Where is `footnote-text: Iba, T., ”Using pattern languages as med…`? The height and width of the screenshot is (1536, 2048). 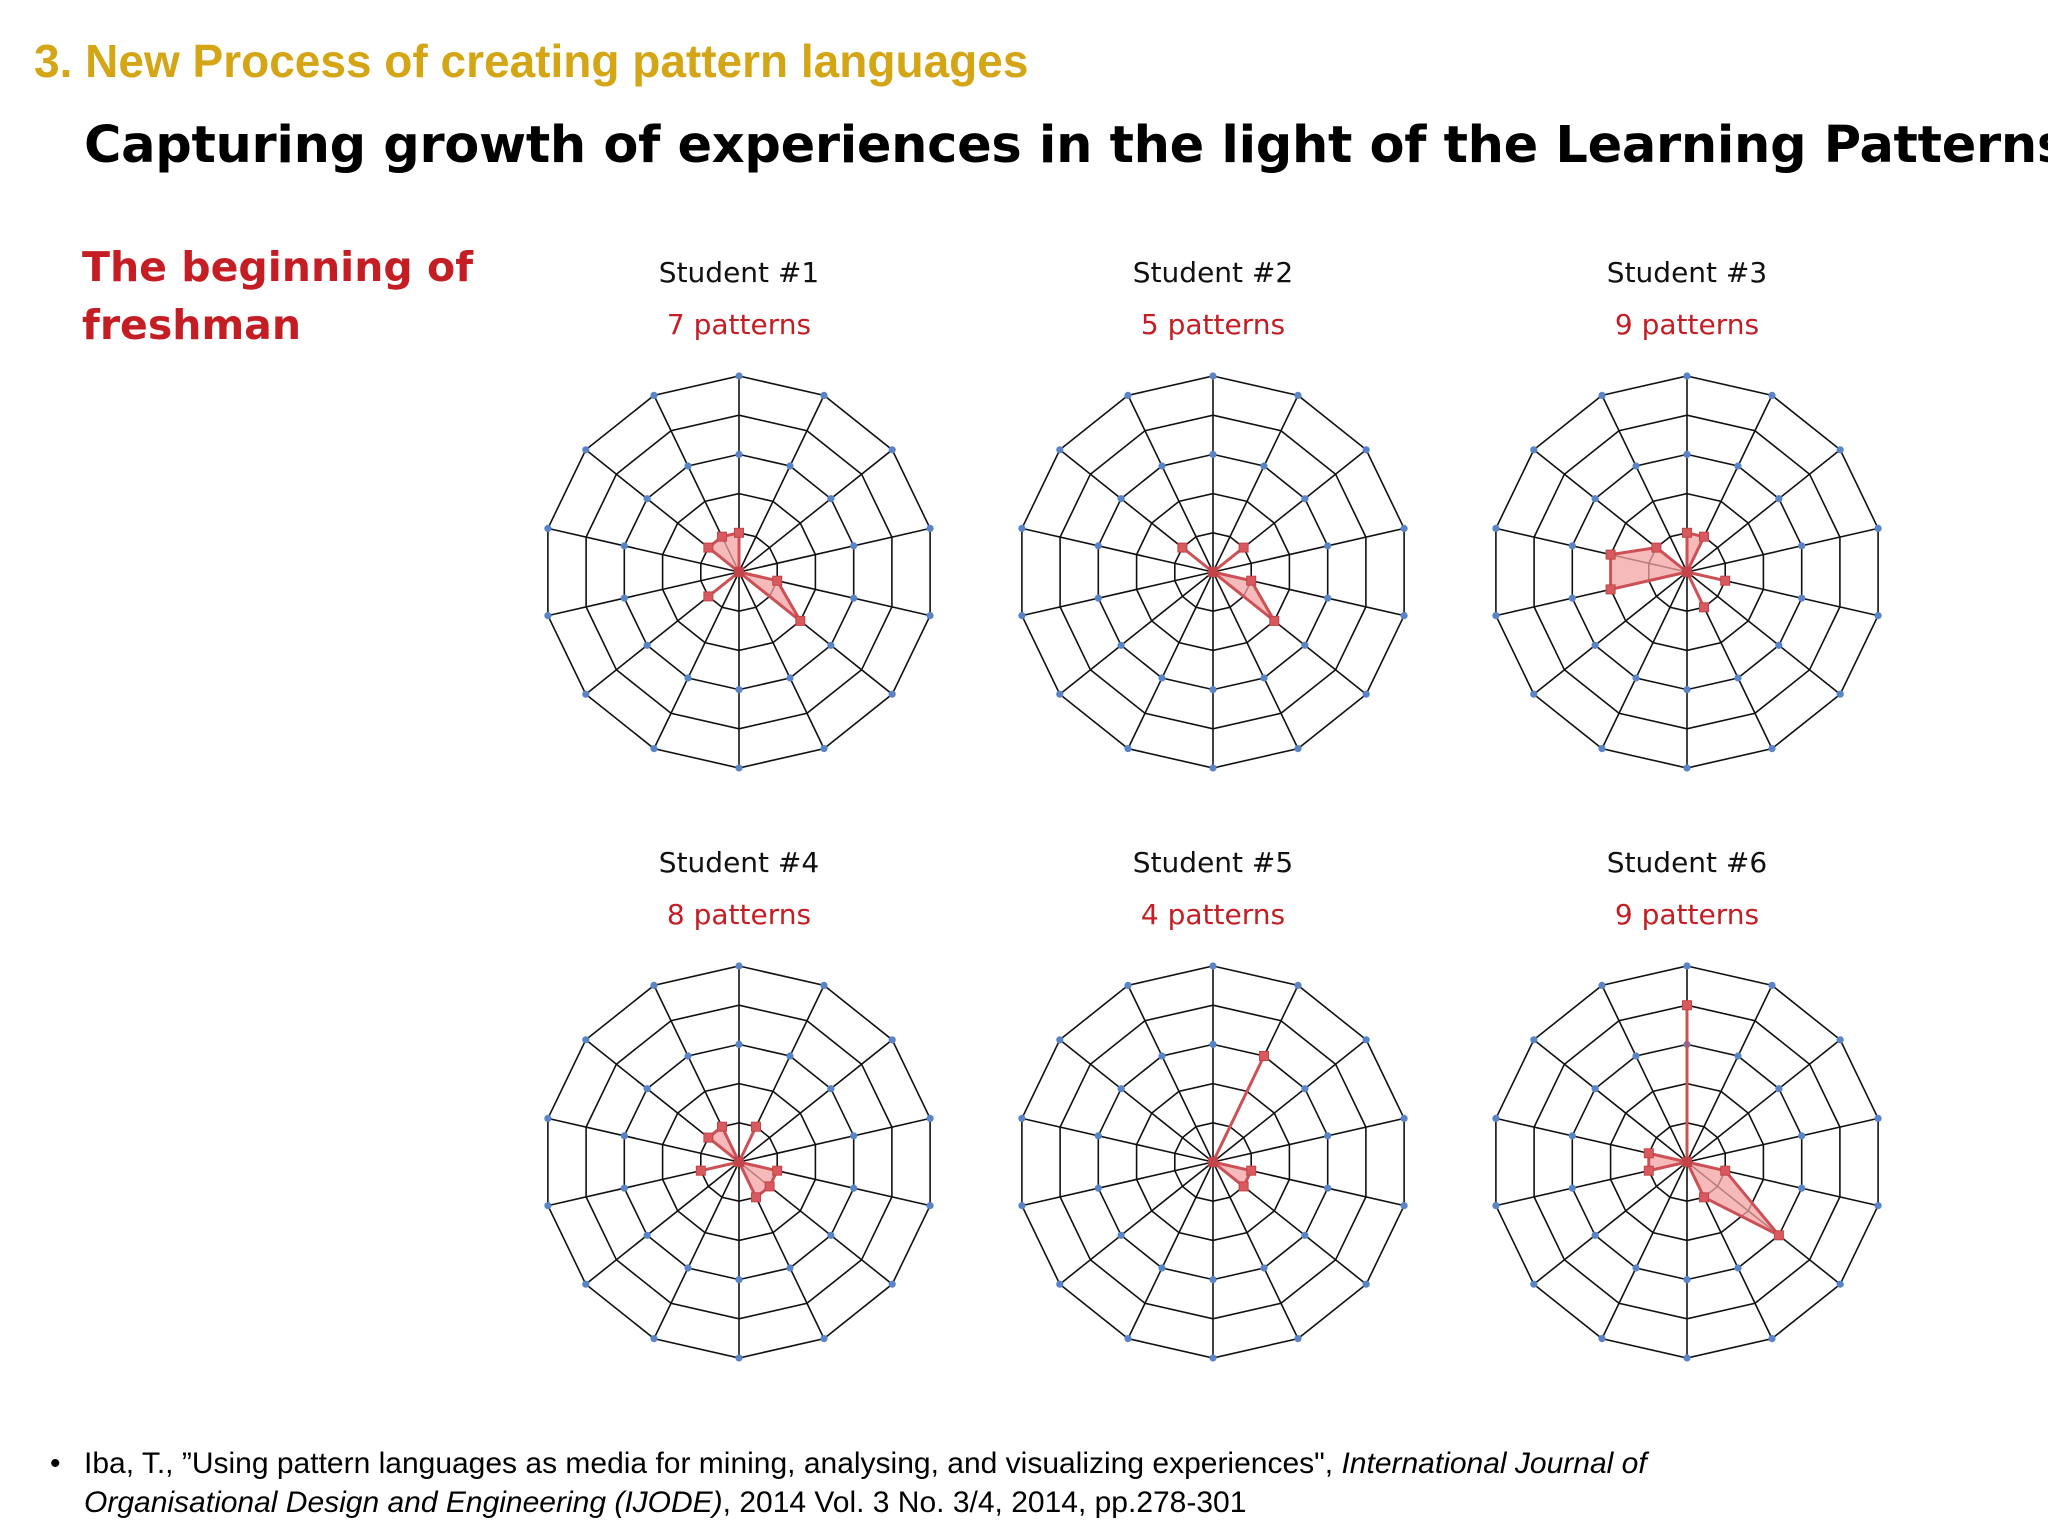 footnote-text: Iba, T., ”Using pattern languages as med… is located at coordinates (954, 1483).